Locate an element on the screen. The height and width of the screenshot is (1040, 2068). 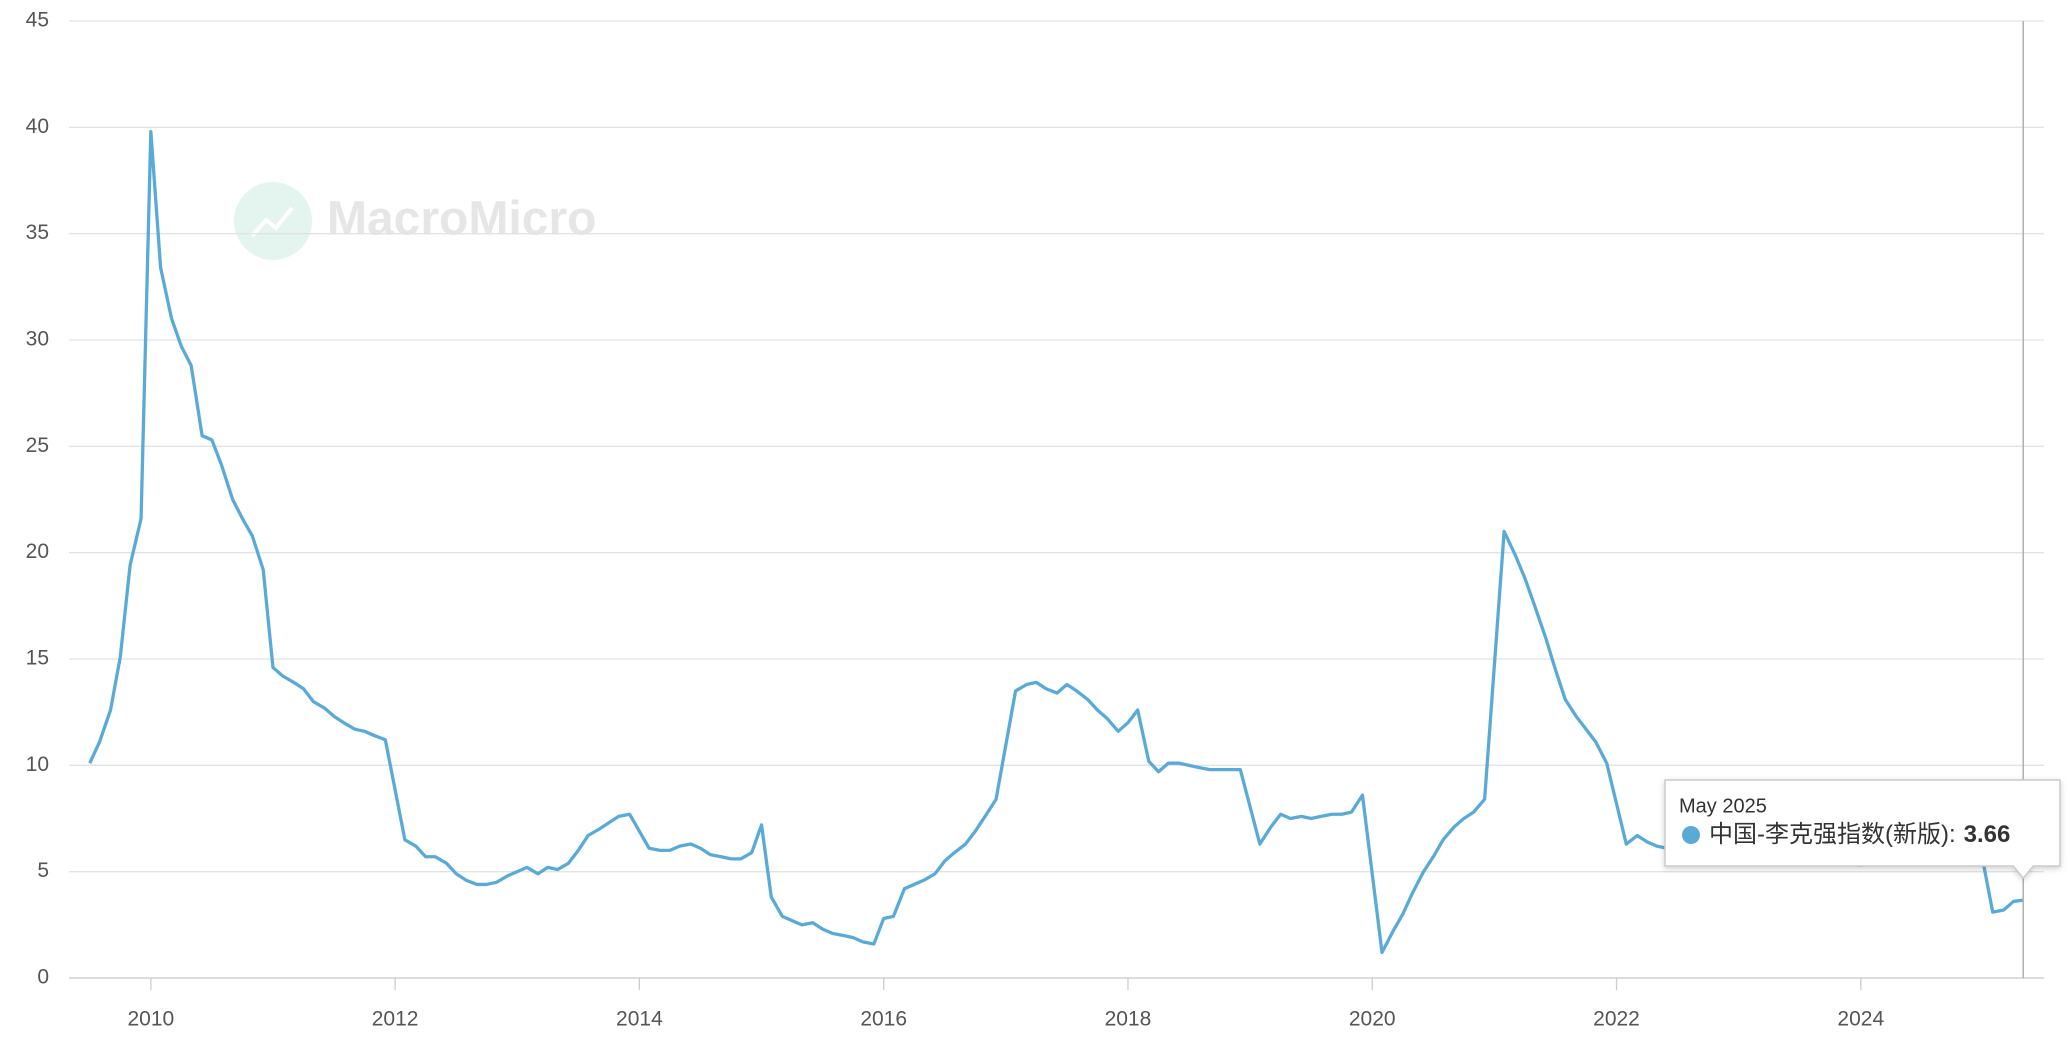
x-tick-label: 2012 is located at coordinates (395, 1019).